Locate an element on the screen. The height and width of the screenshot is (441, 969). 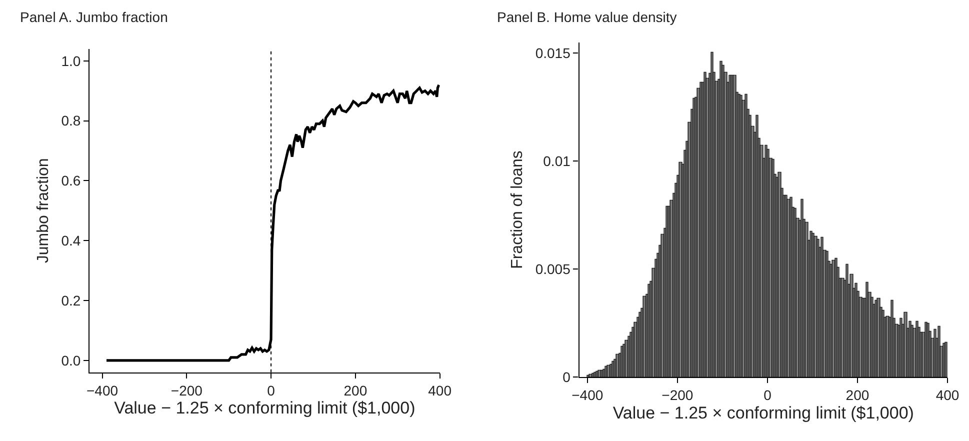
y-tick-label: 0.0 is located at coordinates (71, 360).